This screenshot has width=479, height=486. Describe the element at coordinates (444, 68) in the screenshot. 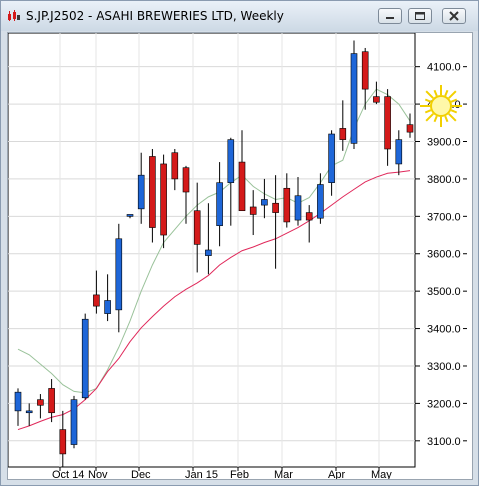

I see `y-tick-label: 4100.0` at that location.